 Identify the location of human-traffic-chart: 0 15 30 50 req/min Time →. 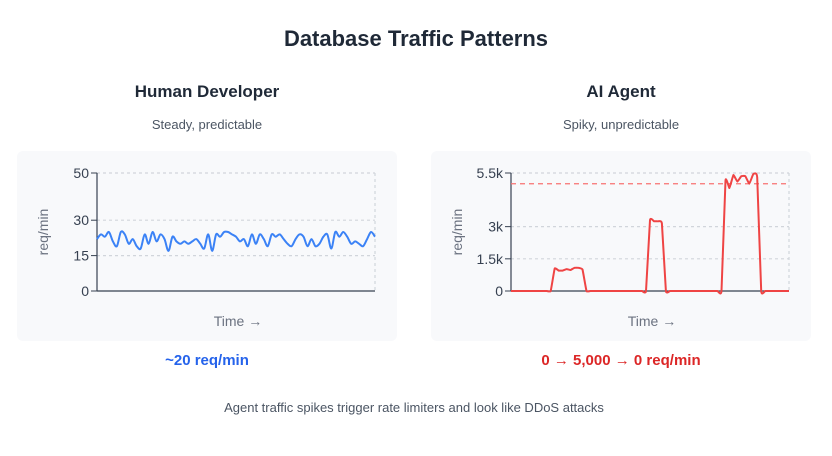
(205, 247).